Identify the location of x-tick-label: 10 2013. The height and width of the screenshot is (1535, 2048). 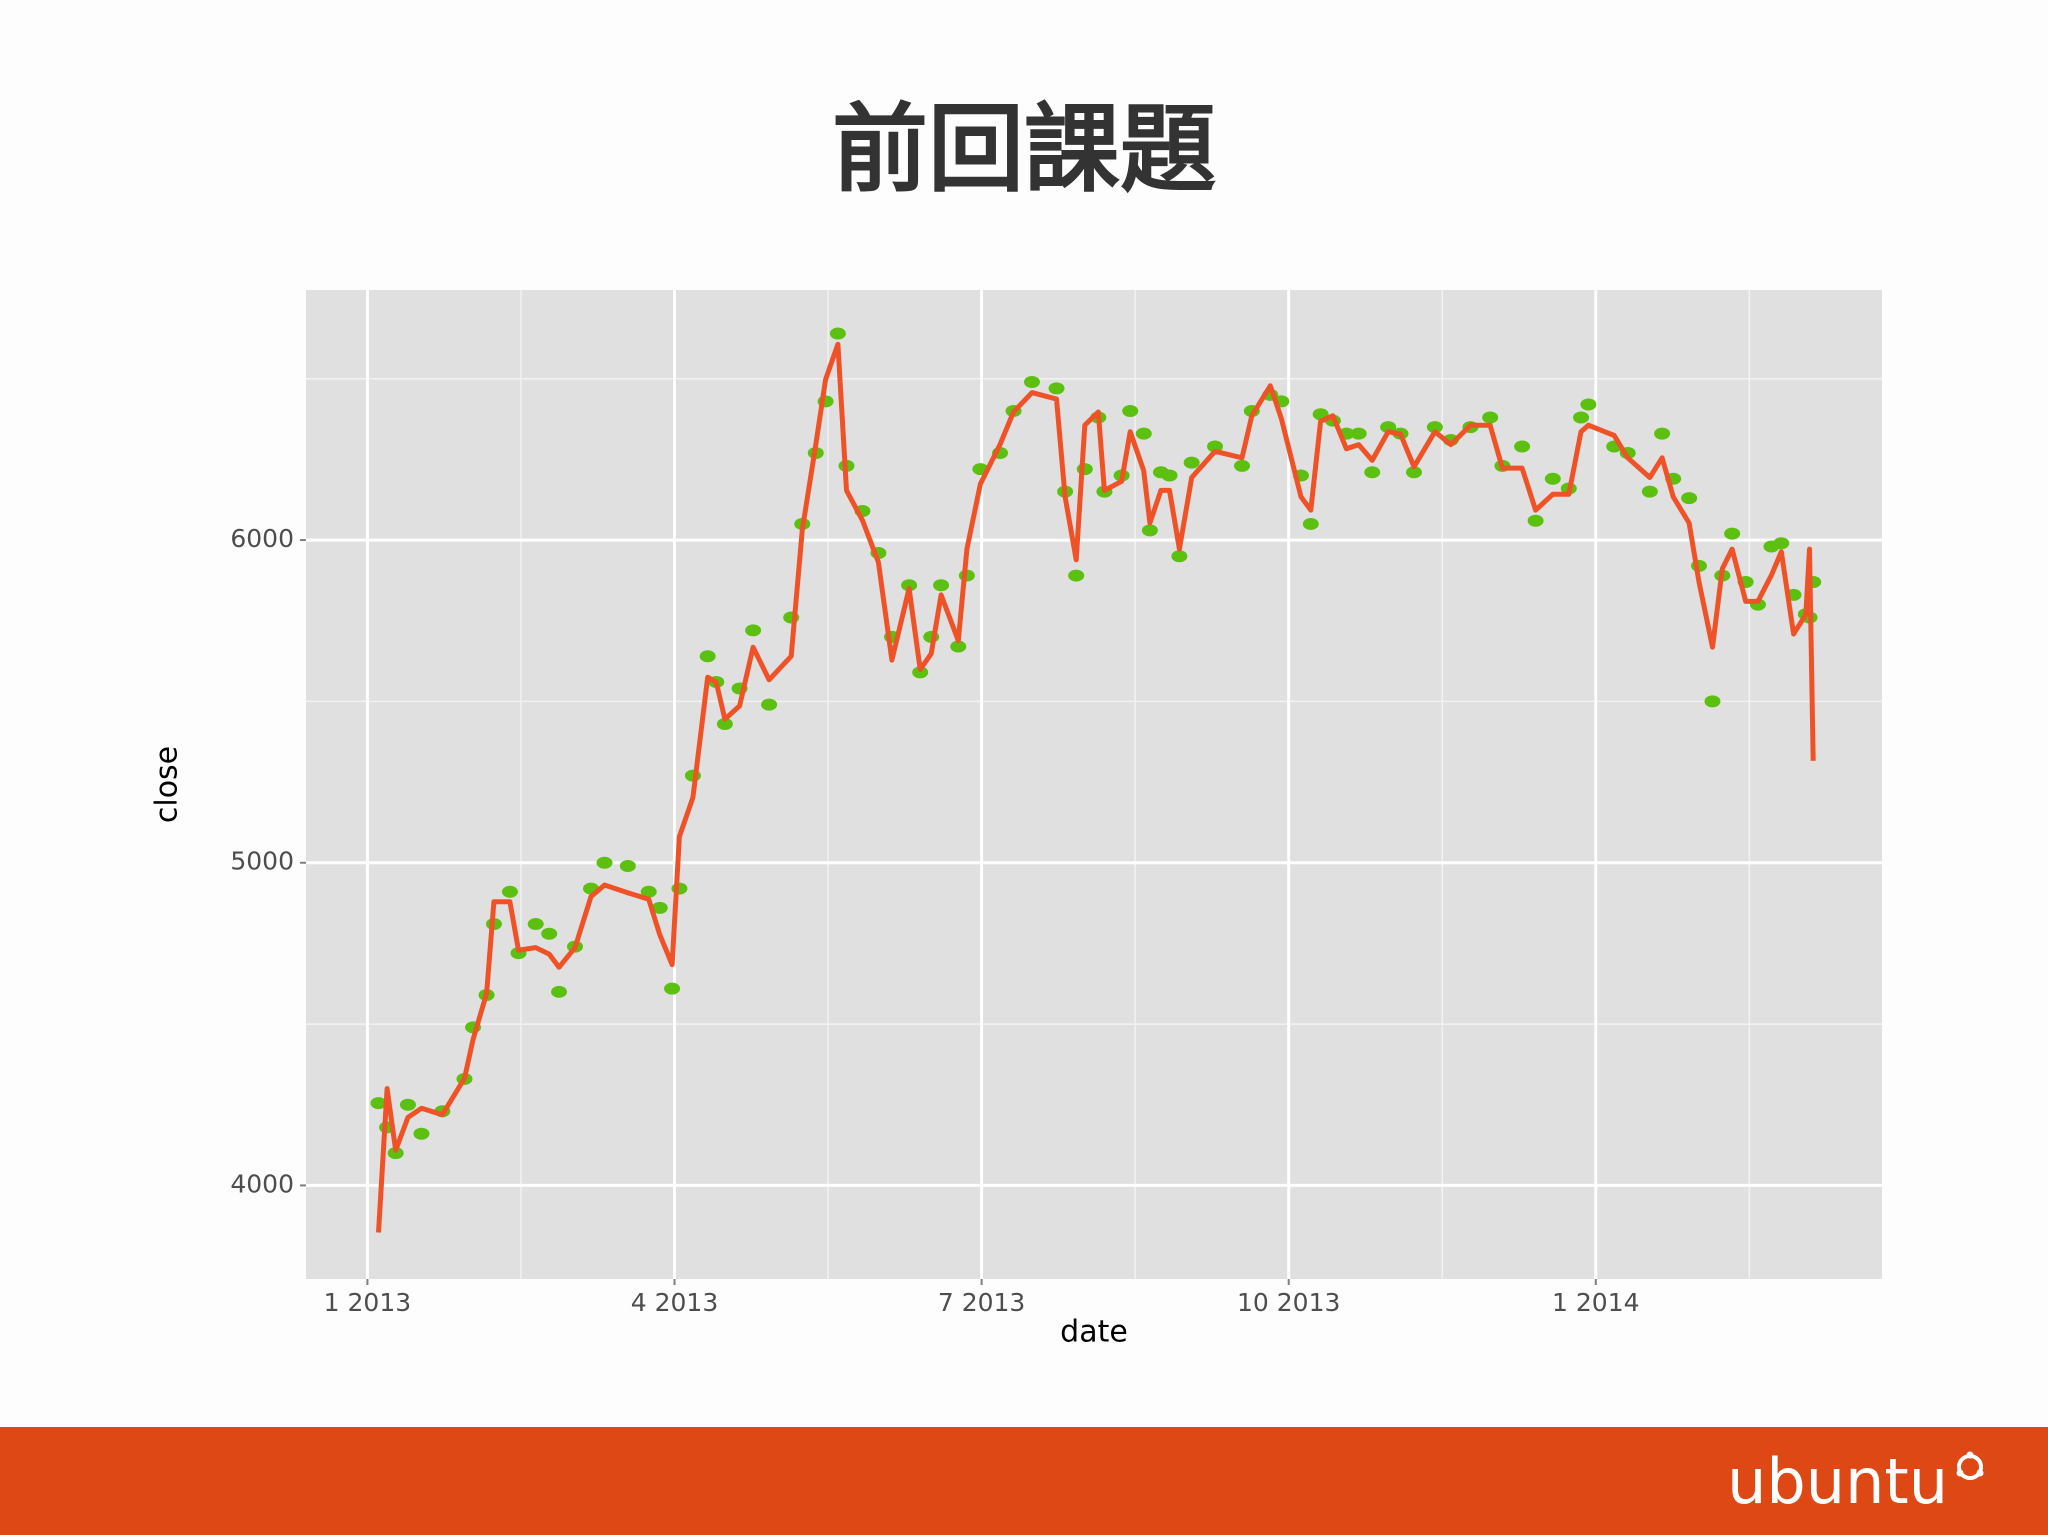
(1288, 1302).